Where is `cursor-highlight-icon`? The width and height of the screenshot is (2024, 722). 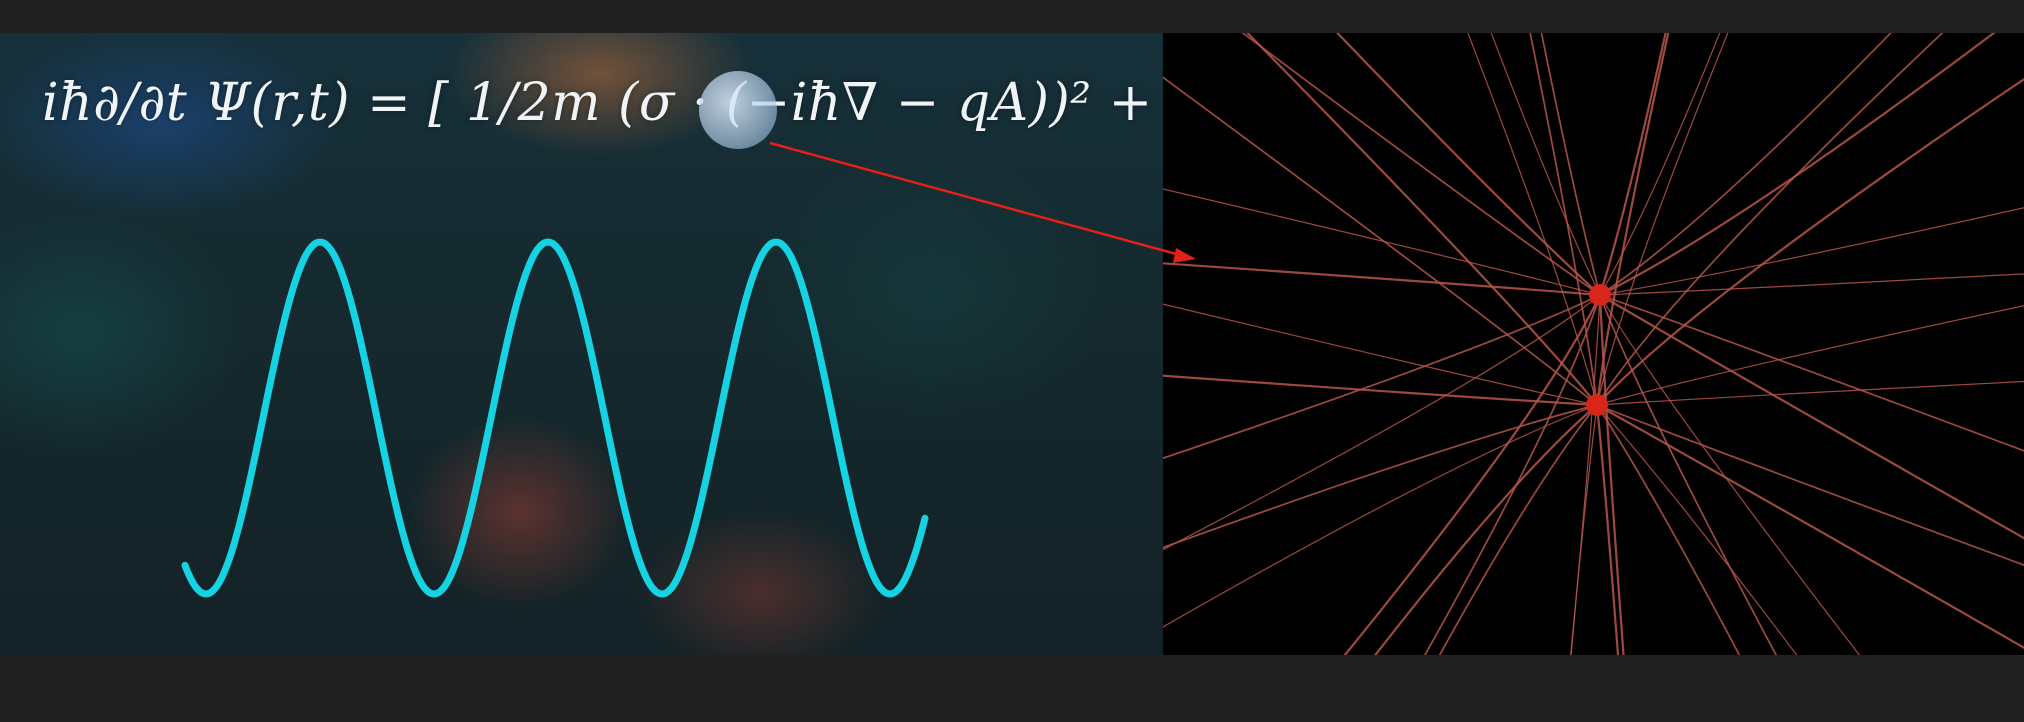
cursor-highlight-icon is located at coordinates (738, 110).